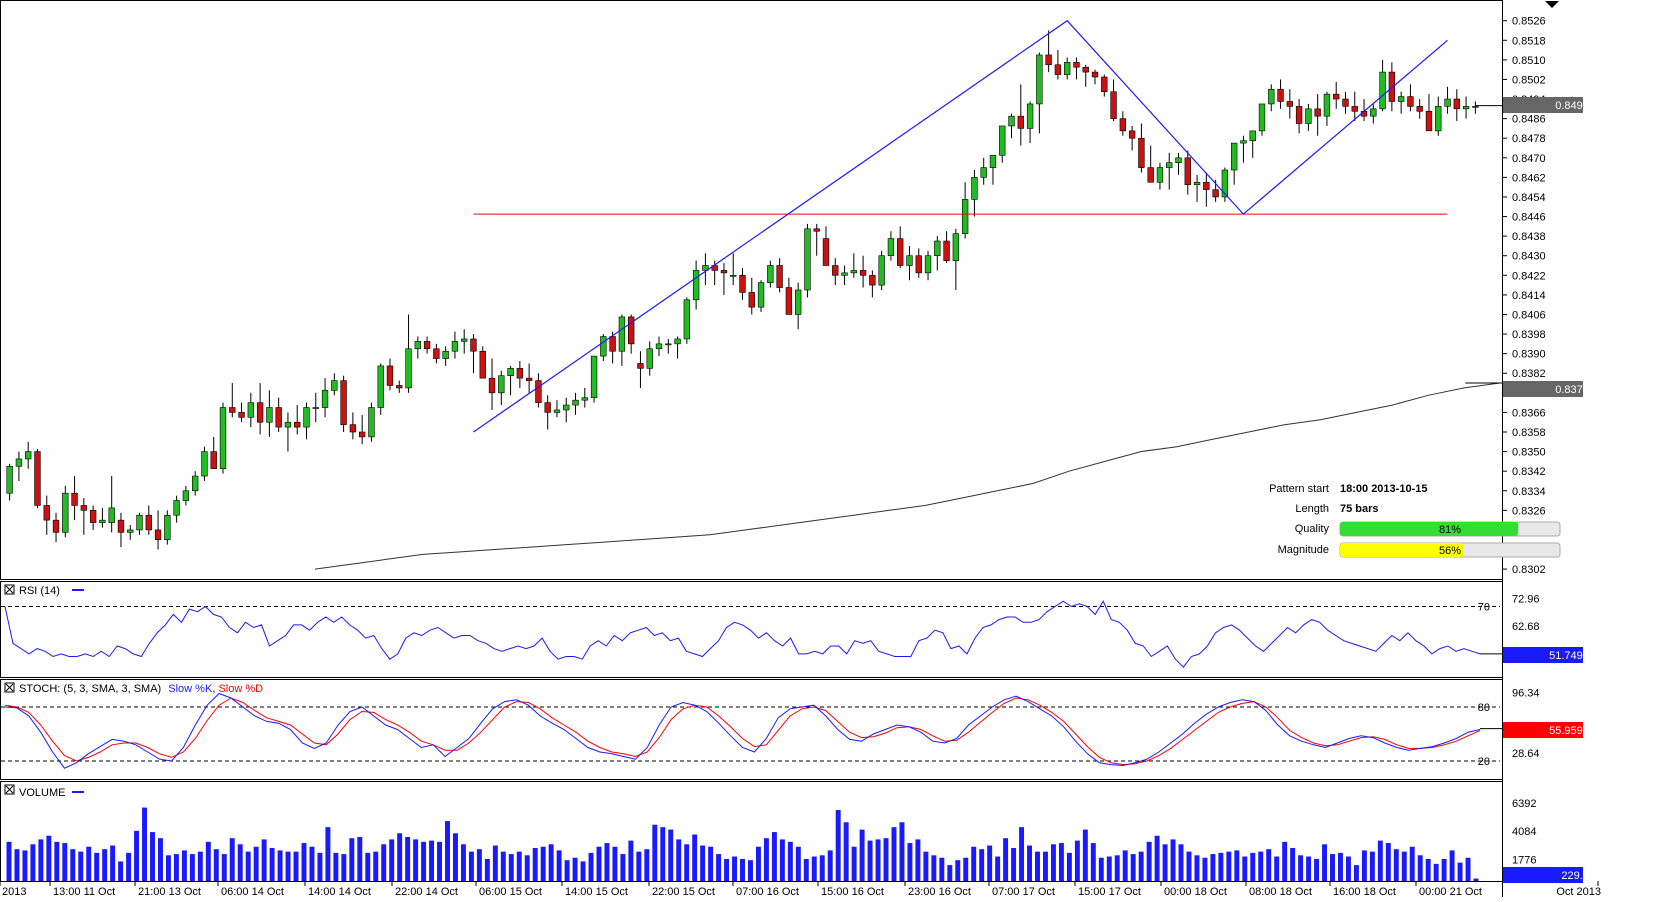 This screenshot has width=1655, height=902. I want to click on stoch-tag: 55.95979, so click(1549, 730).